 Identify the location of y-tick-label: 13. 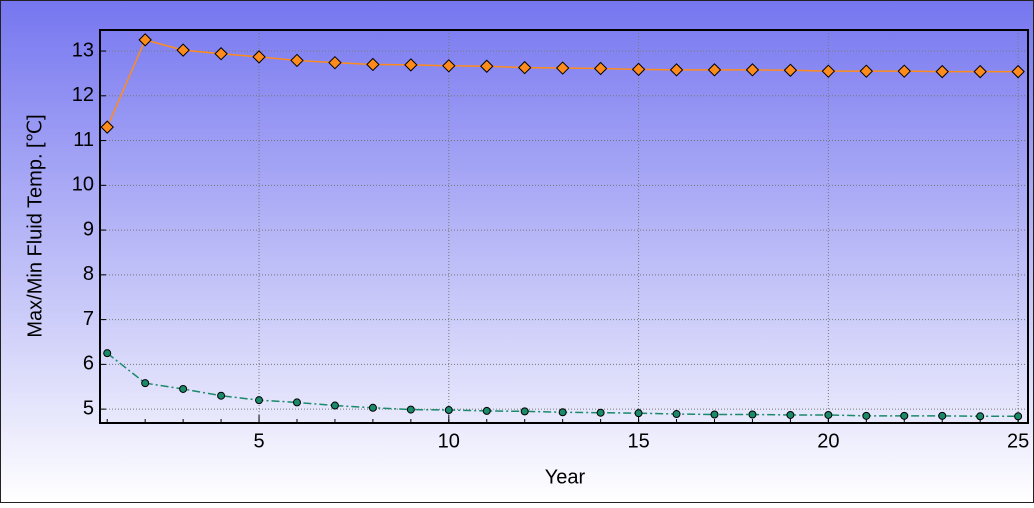
(83, 50).